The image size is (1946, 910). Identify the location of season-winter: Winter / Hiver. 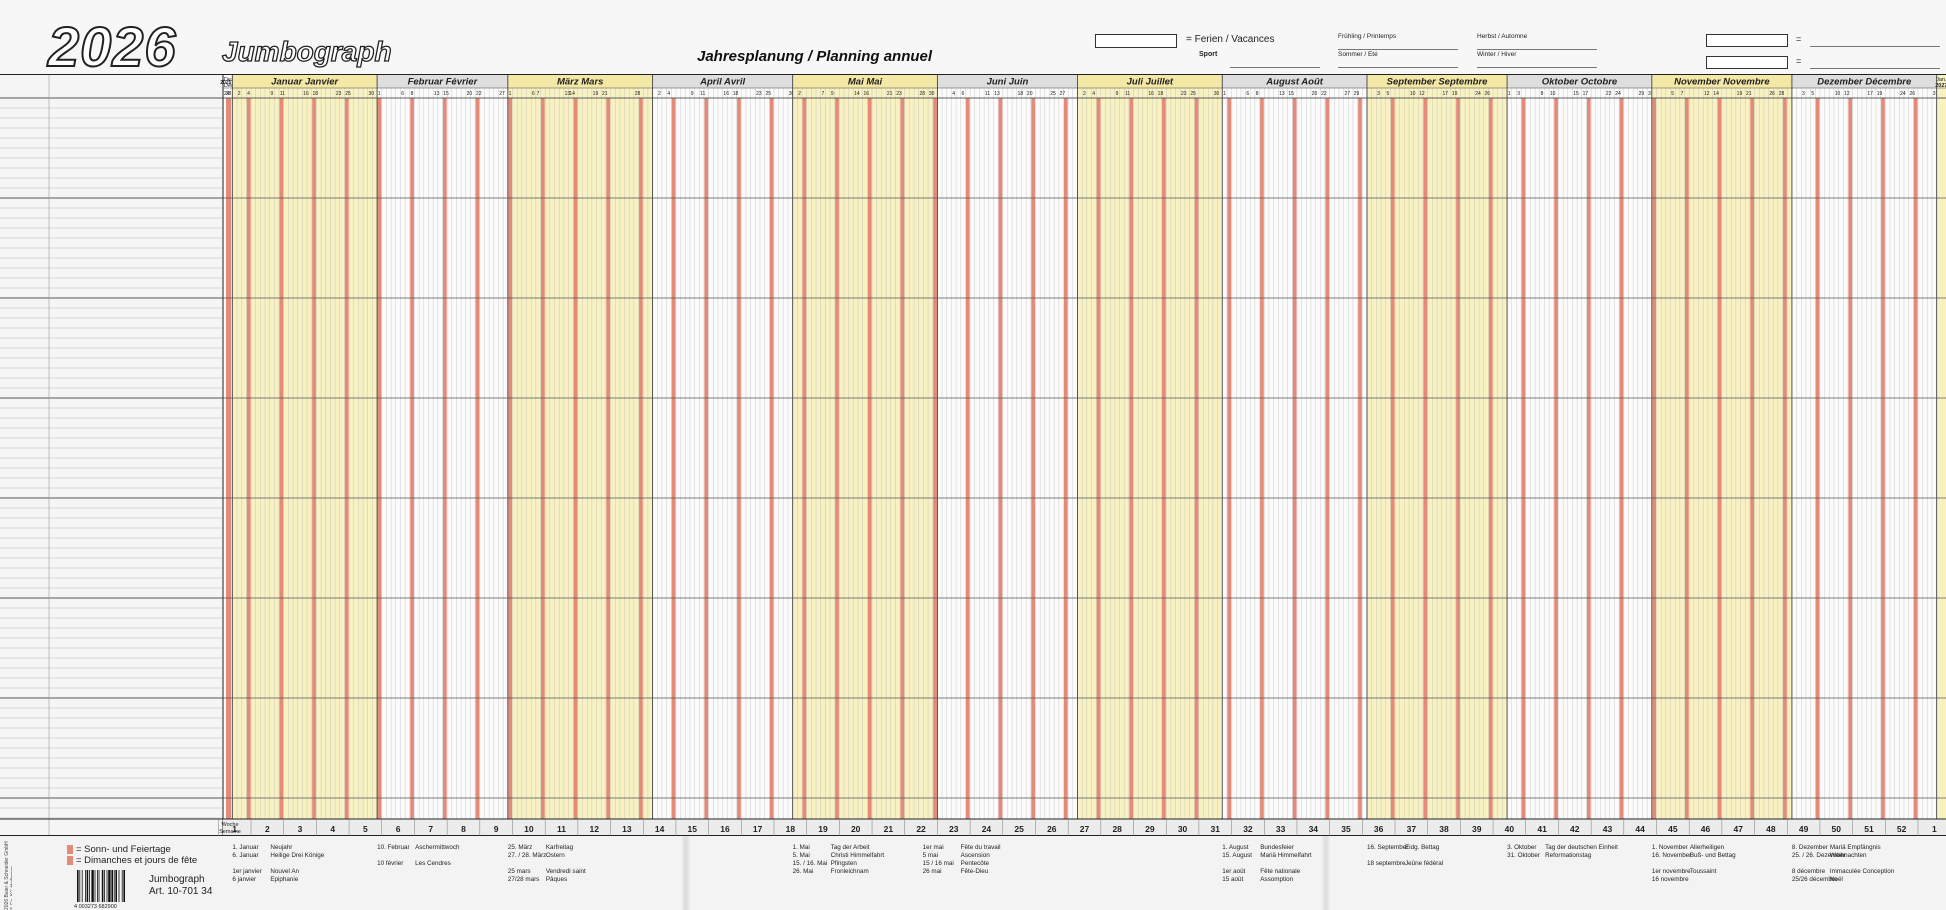
(1497, 54).